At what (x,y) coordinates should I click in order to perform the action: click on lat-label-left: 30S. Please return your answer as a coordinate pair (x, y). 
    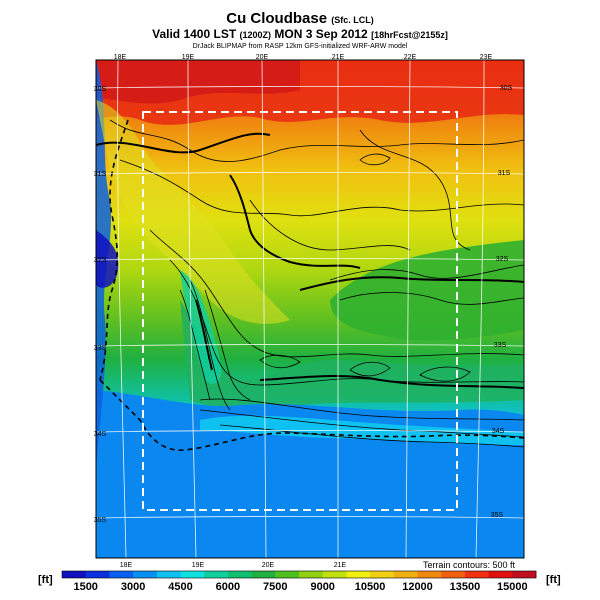
    Looking at the image, I should click on (100, 89).